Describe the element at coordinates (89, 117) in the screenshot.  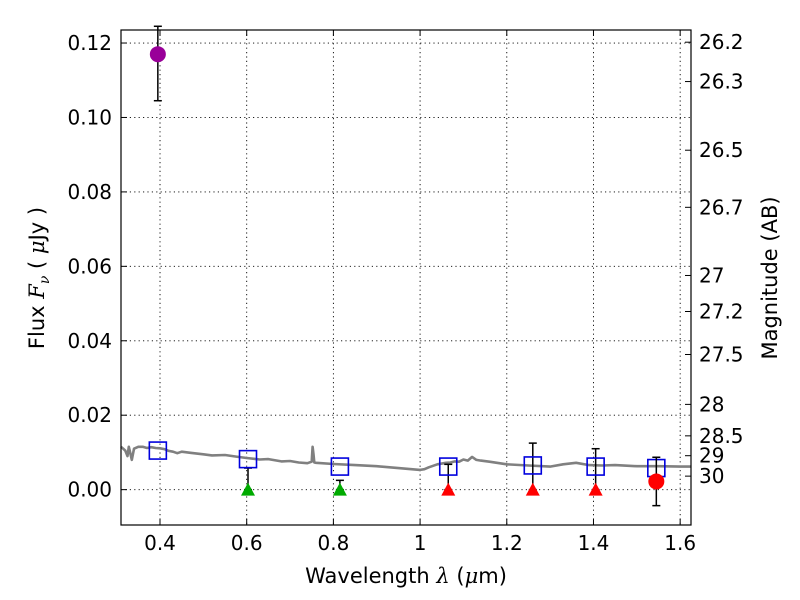
I see `y-tick-label: 0.10` at that location.